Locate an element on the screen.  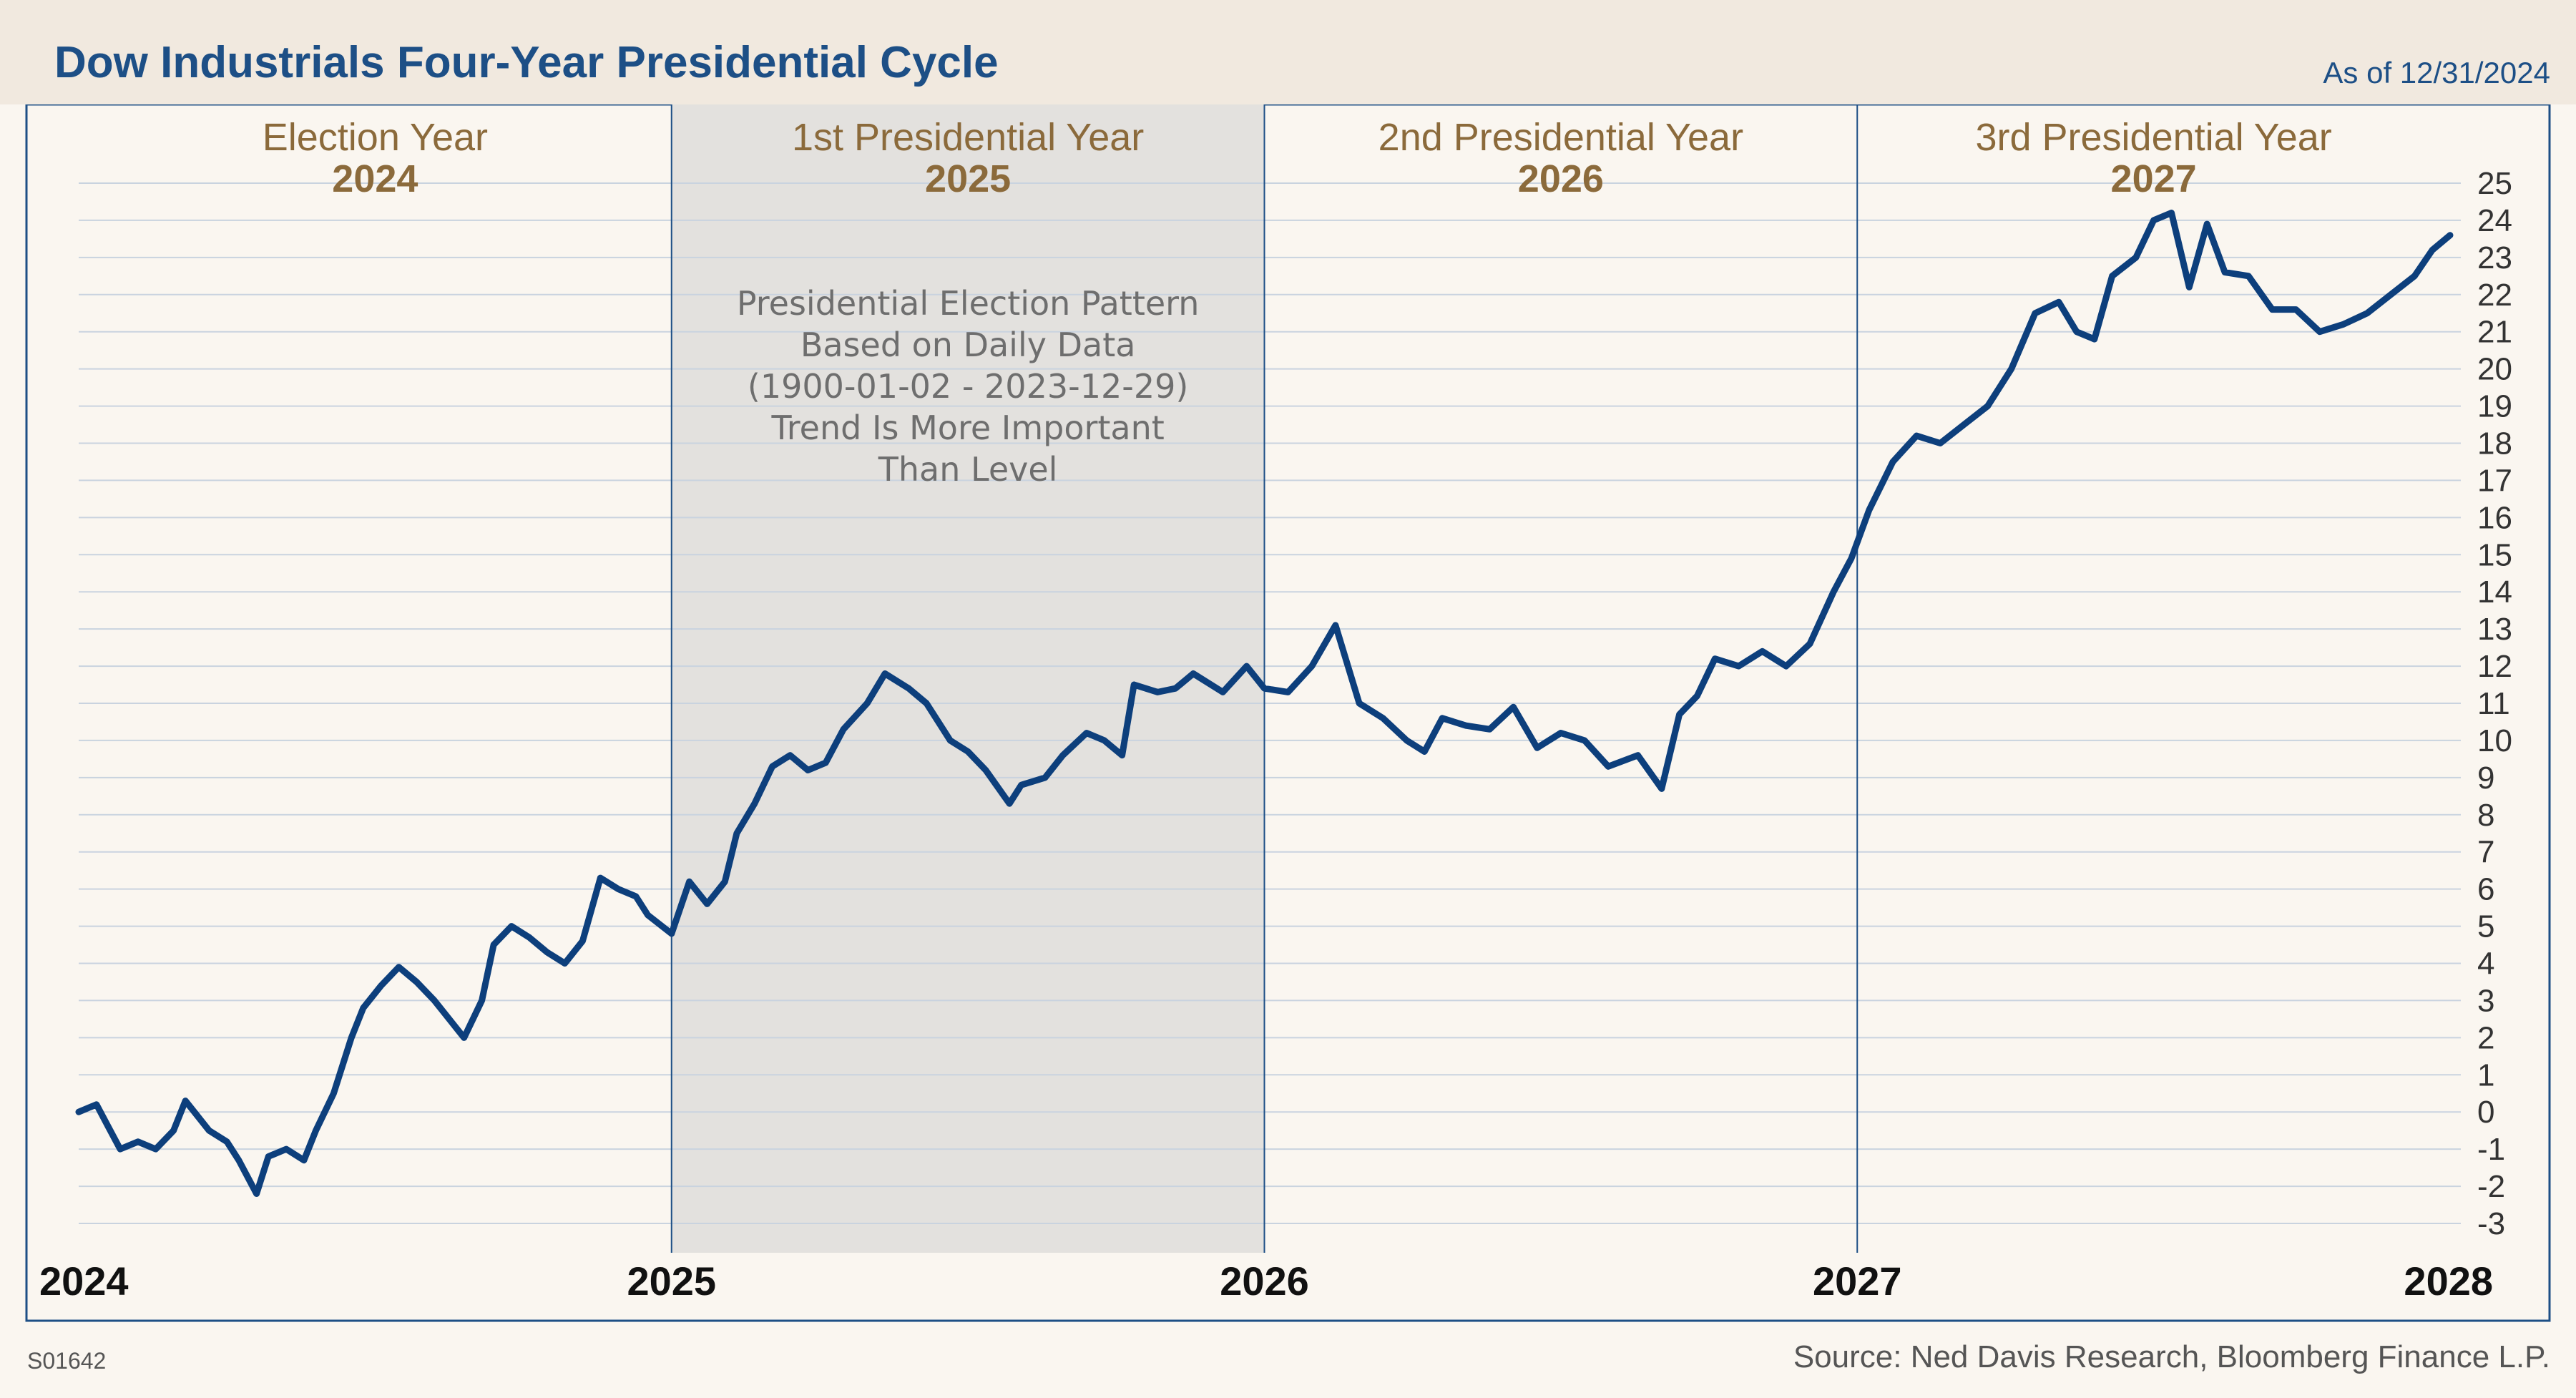
y-tick-label: 14 is located at coordinates (2494, 592).